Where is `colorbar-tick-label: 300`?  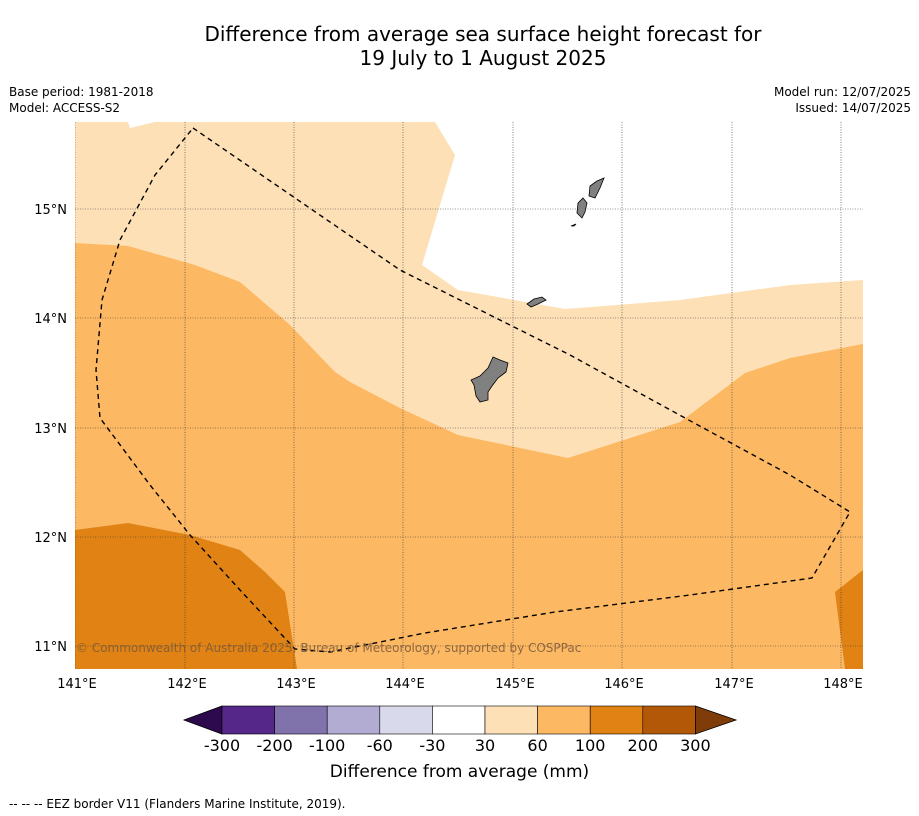
colorbar-tick-label: 300 is located at coordinates (695, 745).